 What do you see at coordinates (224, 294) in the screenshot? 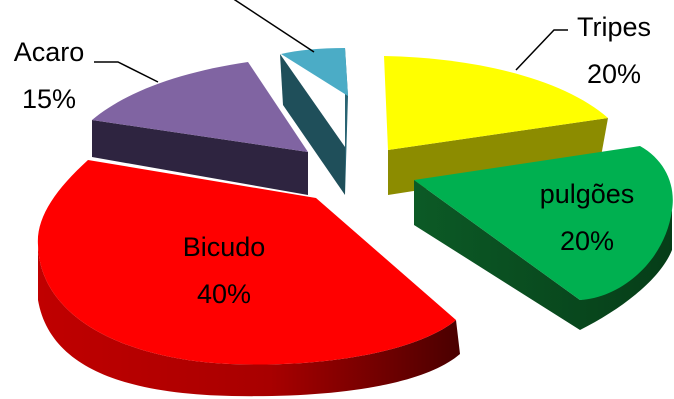
I see `label-bicudo-percent: 40%` at bounding box center [224, 294].